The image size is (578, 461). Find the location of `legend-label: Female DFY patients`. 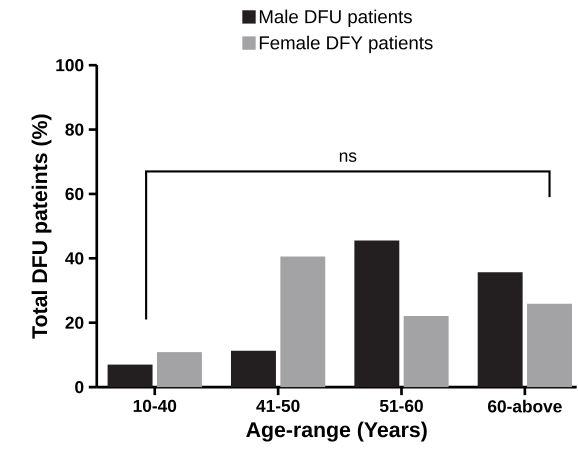

legend-label: Female DFY patients is located at coordinates (346, 45).